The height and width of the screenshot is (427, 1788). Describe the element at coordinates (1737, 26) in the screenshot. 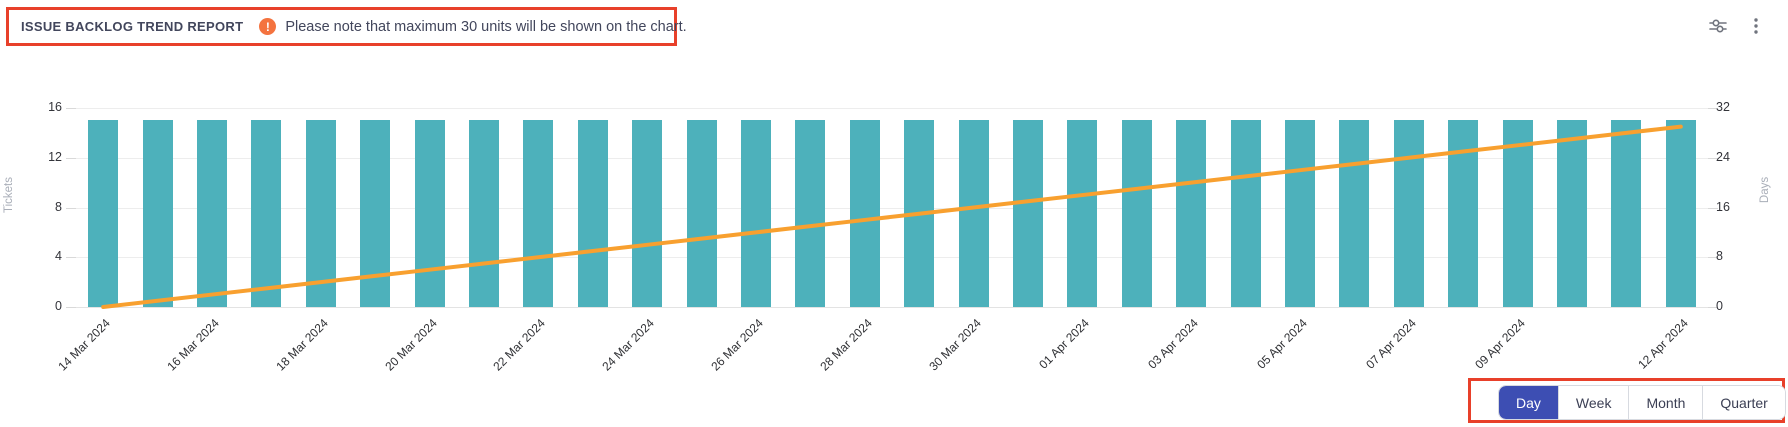

I see `widget-toolbar` at that location.